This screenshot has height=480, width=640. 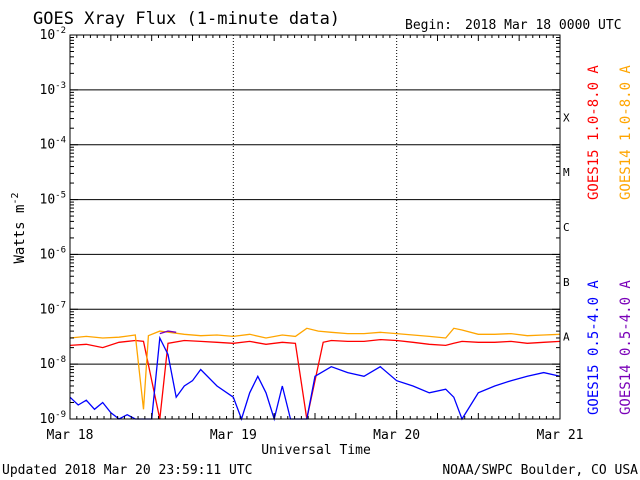 I want to click on x-tick-label: Mar 20, so click(x=396, y=435).